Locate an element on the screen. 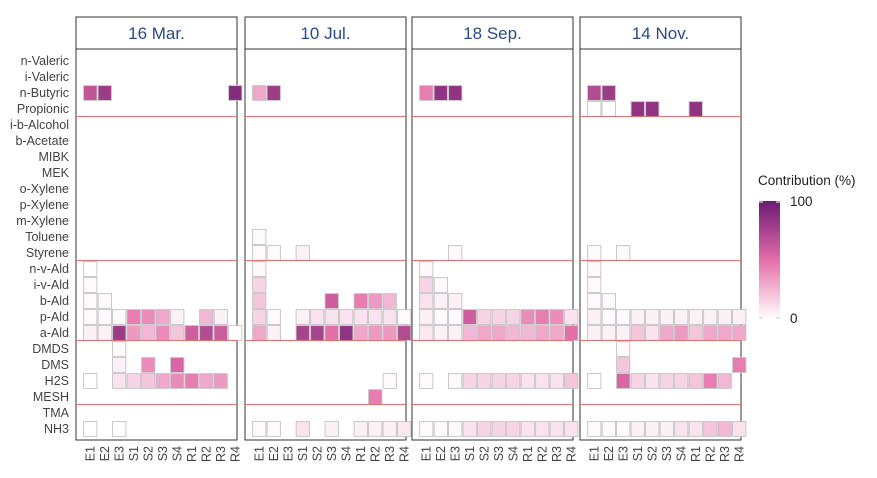 This screenshot has width=877, height=478. heatmap-cell-dms-r4 is located at coordinates (739, 365).